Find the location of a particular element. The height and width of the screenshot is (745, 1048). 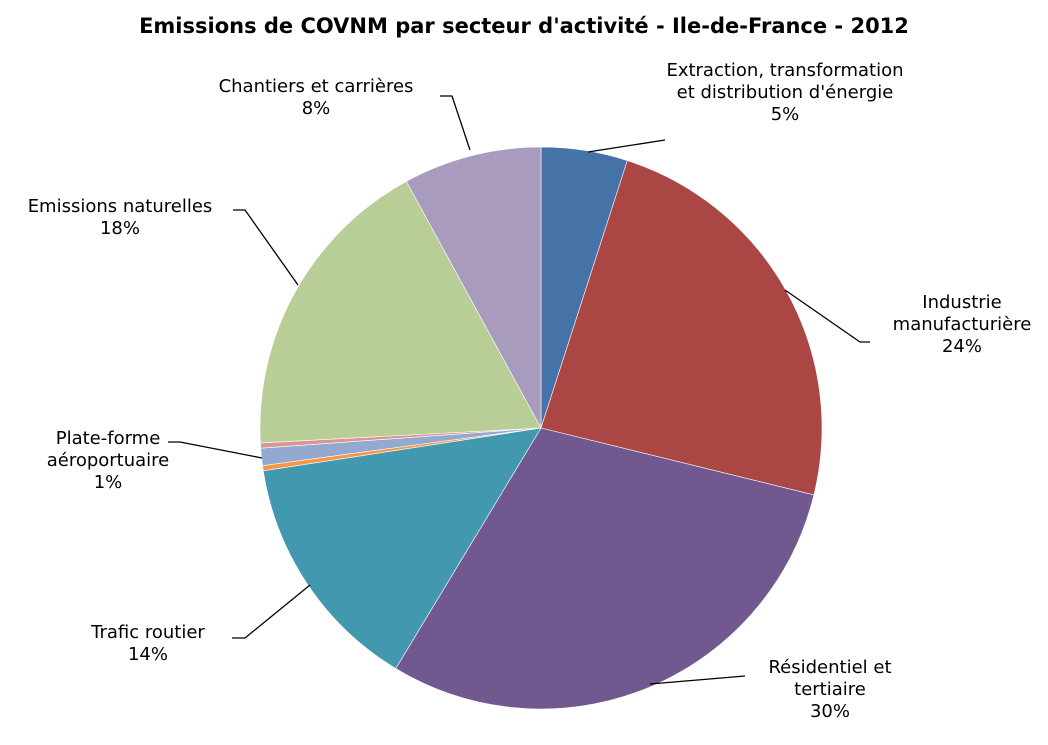

category-label: Chantiers et carrières is located at coordinates (316, 86).